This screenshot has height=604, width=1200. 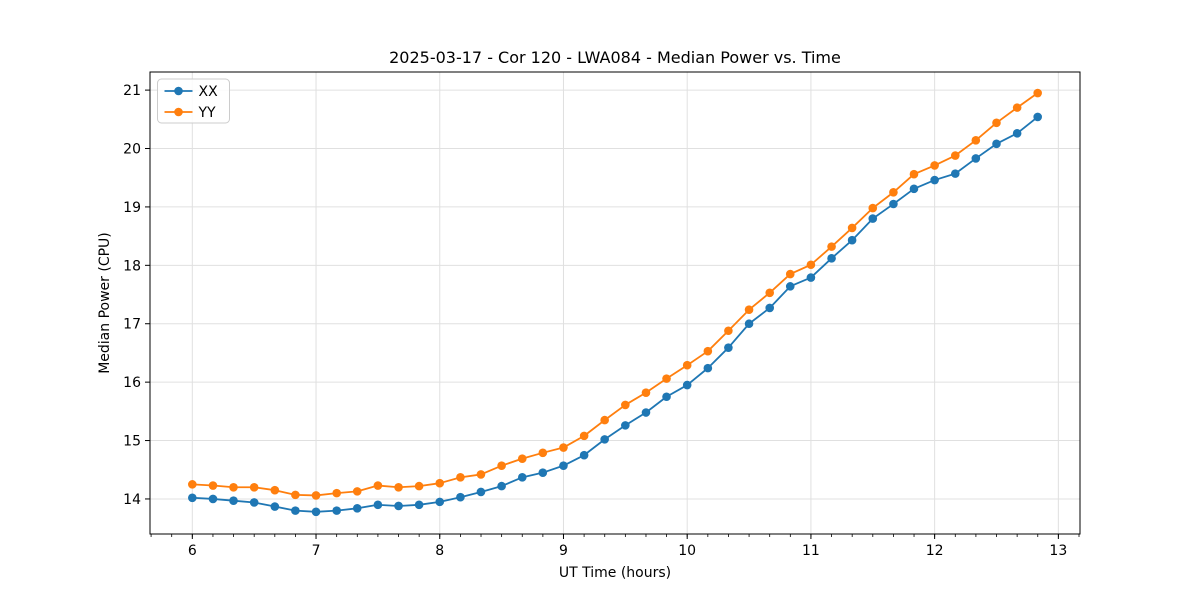 I want to click on x-tick-label: 13, so click(x=1058, y=551).